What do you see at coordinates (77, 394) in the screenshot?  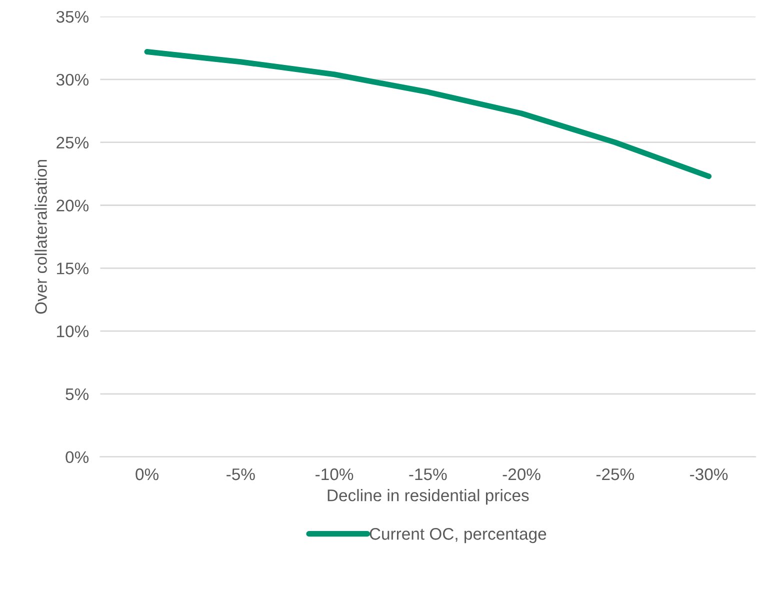 I see `y-tick-label: 5%` at bounding box center [77, 394].